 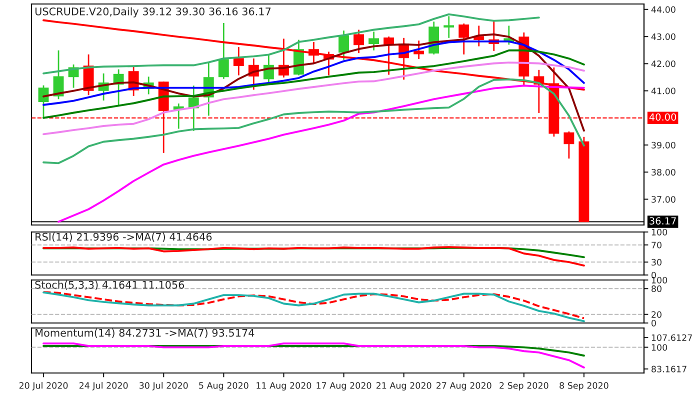 What do you see at coordinates (153, 12) in the screenshot?
I see `chart-title: USCRUDE.V20,Daily 39.12 39.30 36.16 36.17` at bounding box center [153, 12].